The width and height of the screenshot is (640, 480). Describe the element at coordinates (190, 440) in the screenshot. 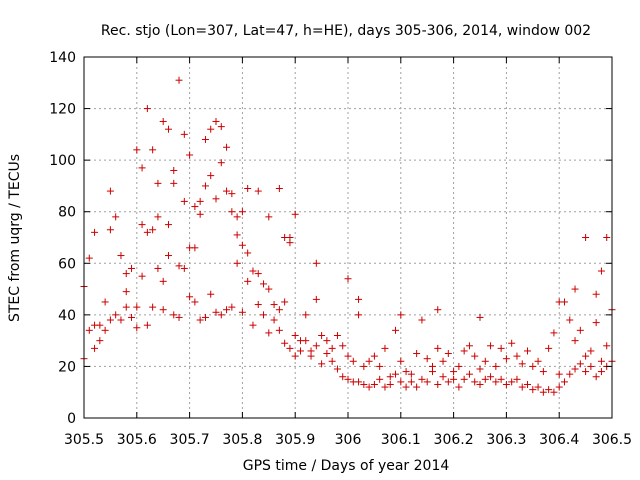

I see `x-tick-label: 305.7` at that location.